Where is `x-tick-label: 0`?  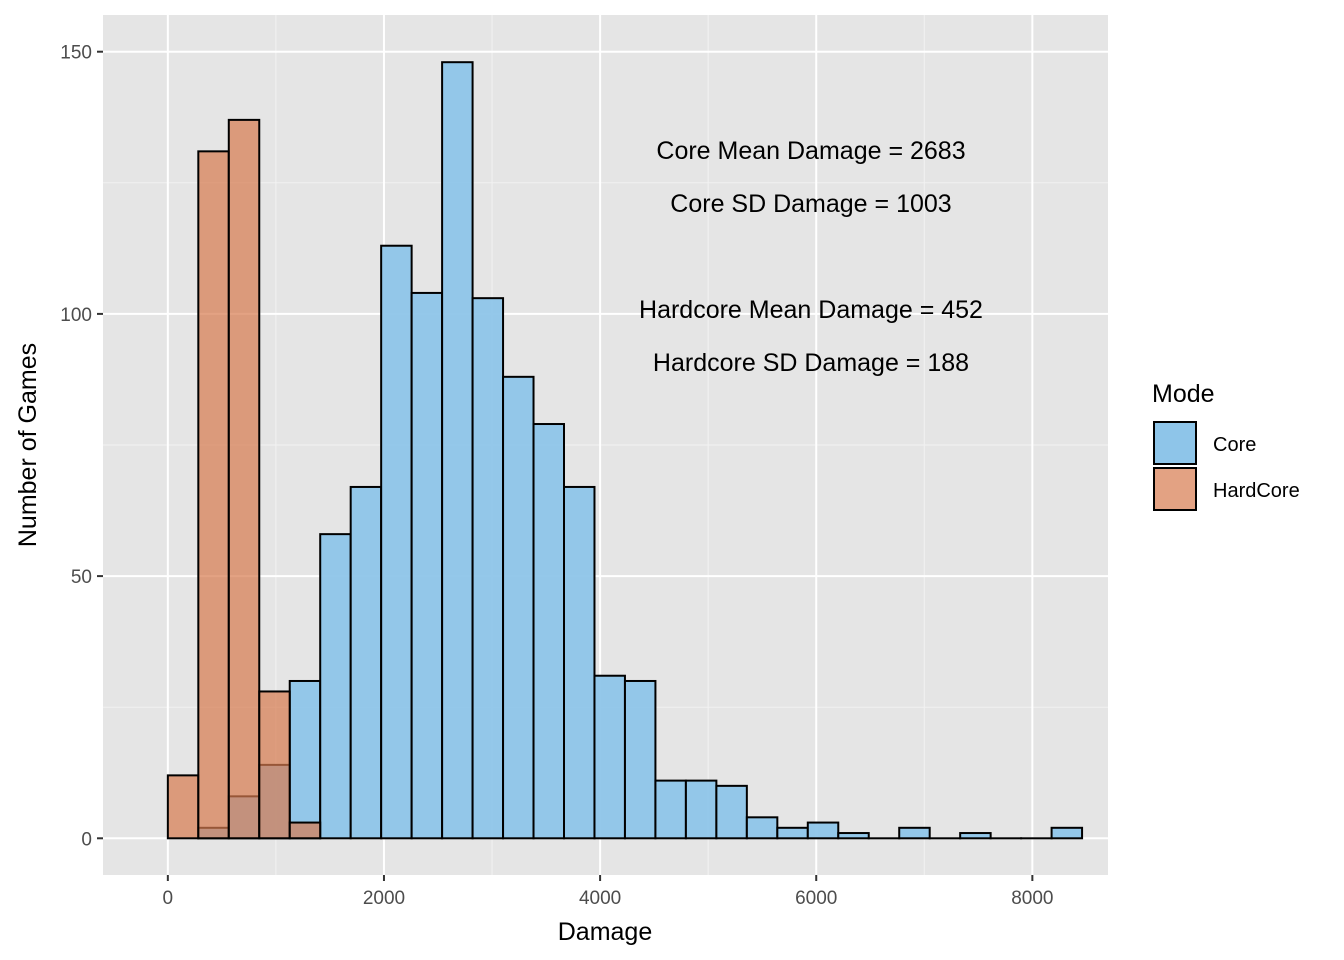
x-tick-label: 0 is located at coordinates (168, 898).